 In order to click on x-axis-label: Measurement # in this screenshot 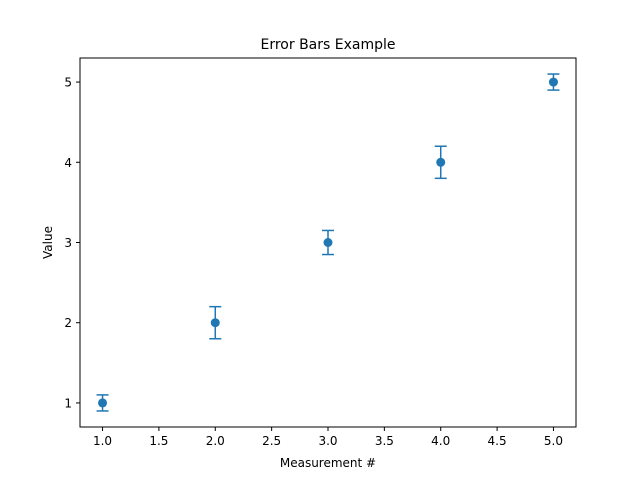, I will do `click(328, 463)`.